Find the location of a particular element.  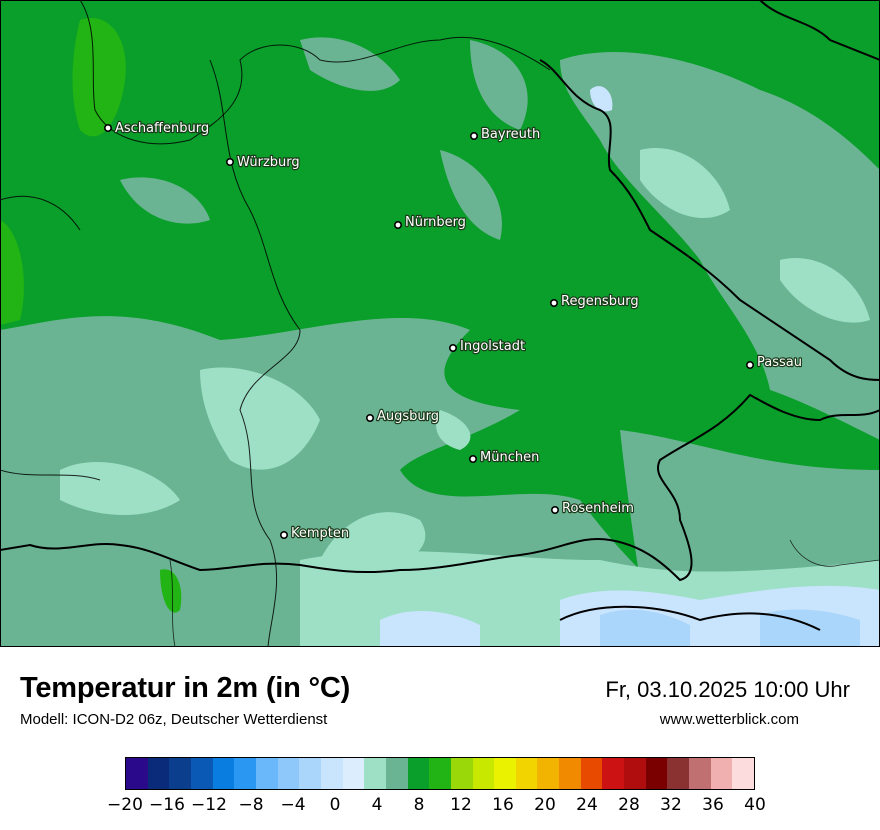

city-aschaffenburg: Aschaffenburg is located at coordinates (157, 128).